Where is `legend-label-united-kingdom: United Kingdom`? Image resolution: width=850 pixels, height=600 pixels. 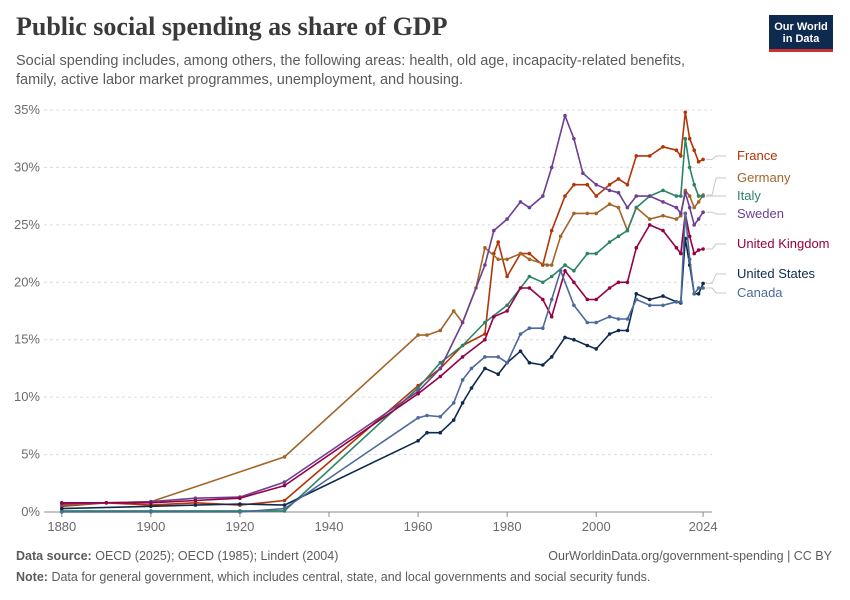
legend-label-united-kingdom: United Kingdom is located at coordinates (783, 243).